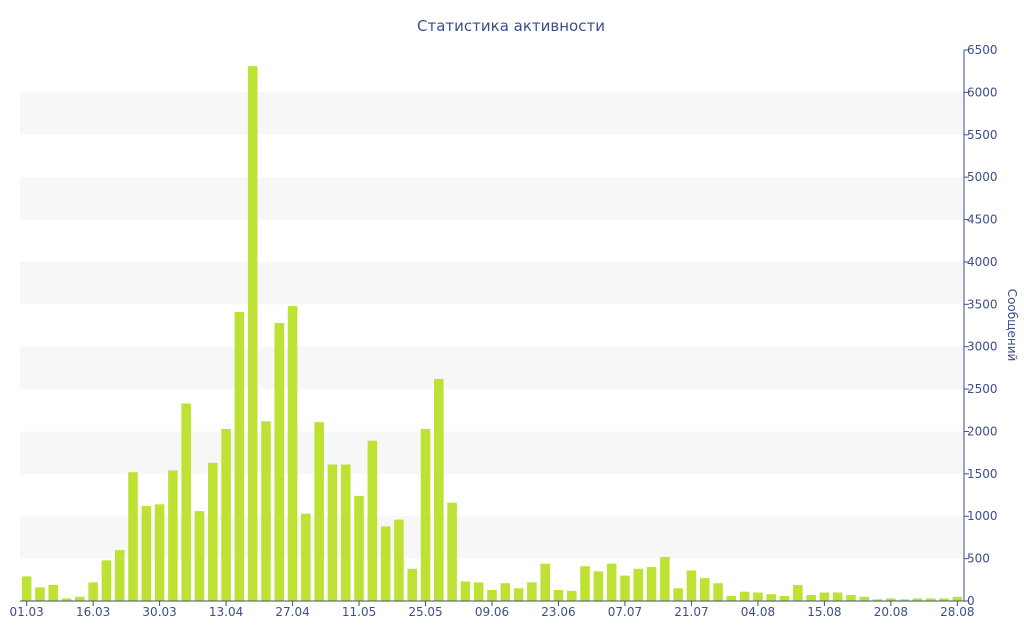  Describe the element at coordinates (978, 559) in the screenshot. I see `y-tick-label: 500` at that location.